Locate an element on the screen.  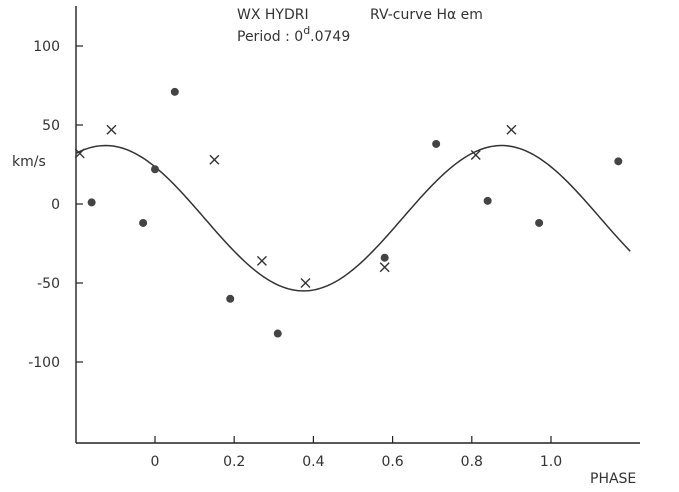
chart-title: WX HYDRI RV-curve Hα em Period : 0d.0749 is located at coordinates (360, 26).